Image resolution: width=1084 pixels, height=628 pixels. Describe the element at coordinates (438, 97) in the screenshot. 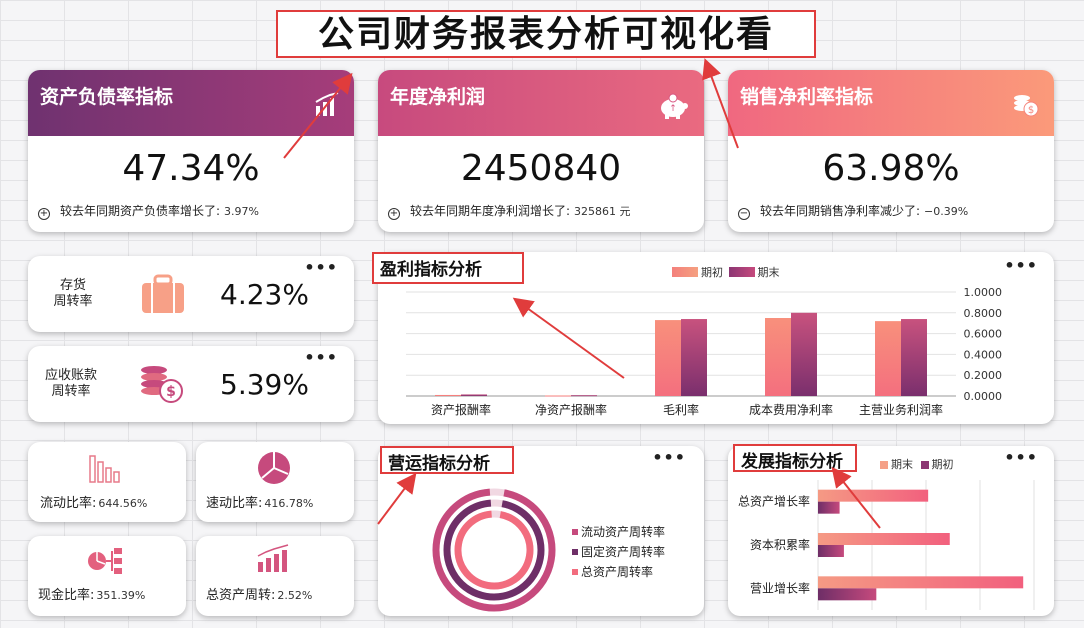

I see `kpi-label: 年度净利润` at that location.